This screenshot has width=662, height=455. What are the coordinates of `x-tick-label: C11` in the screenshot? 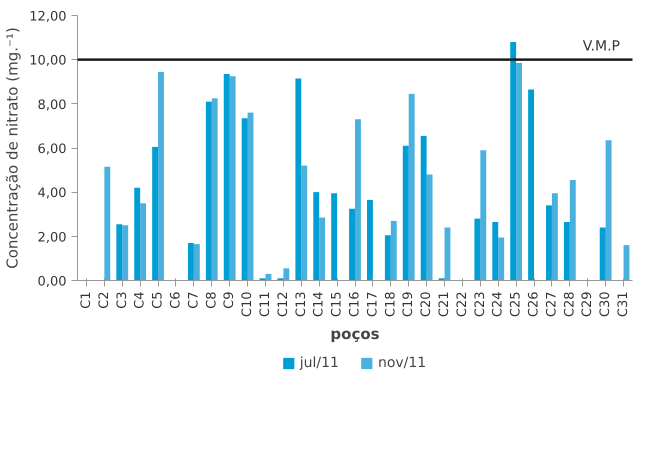 It's located at (265, 304).